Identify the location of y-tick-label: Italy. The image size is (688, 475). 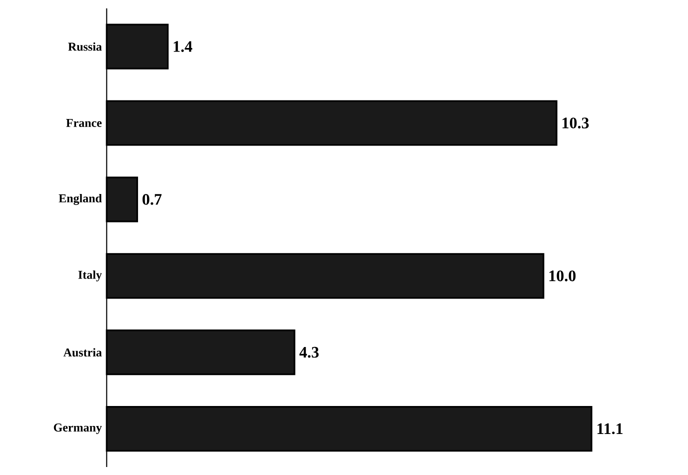
(90, 276).